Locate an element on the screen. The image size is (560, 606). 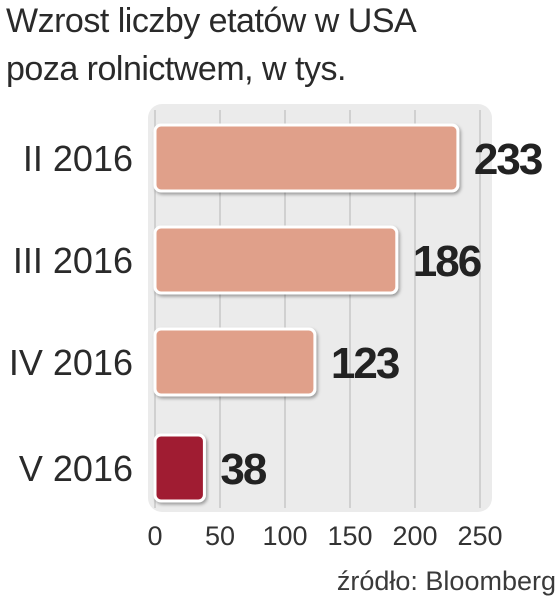
value-label: 233 is located at coordinates (508, 159).